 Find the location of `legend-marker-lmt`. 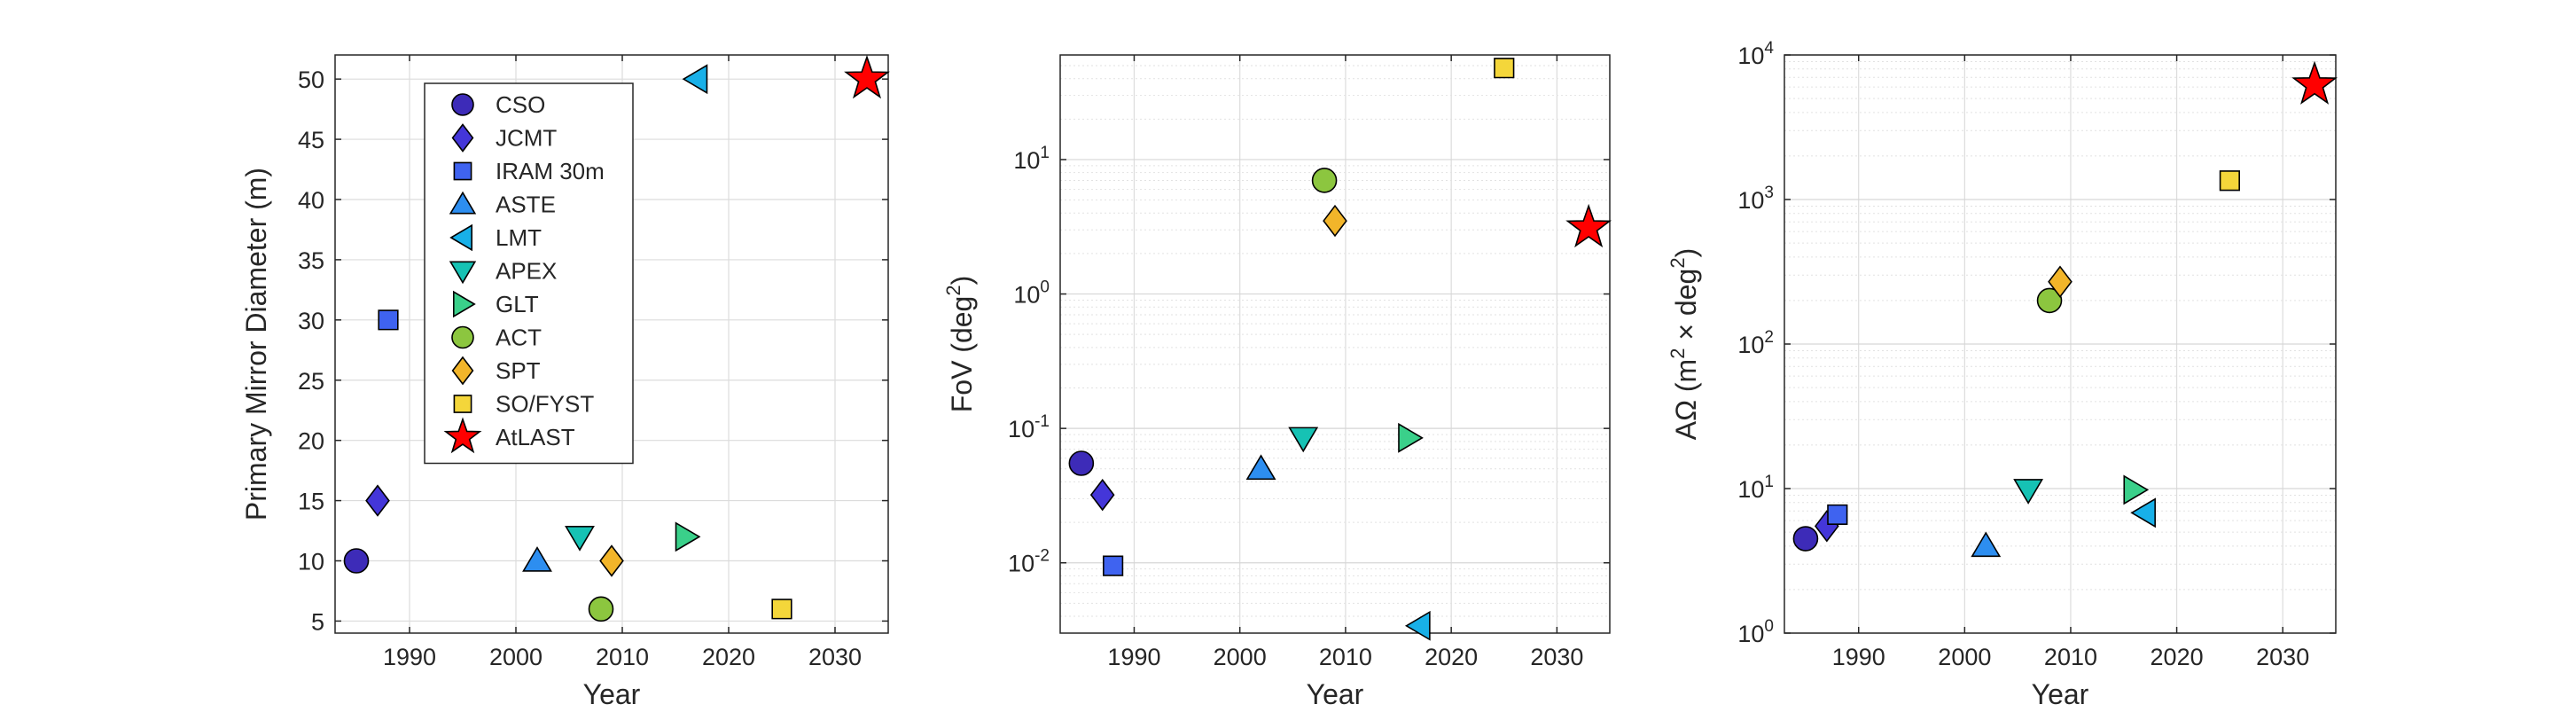

legend-marker-lmt is located at coordinates (460, 237).